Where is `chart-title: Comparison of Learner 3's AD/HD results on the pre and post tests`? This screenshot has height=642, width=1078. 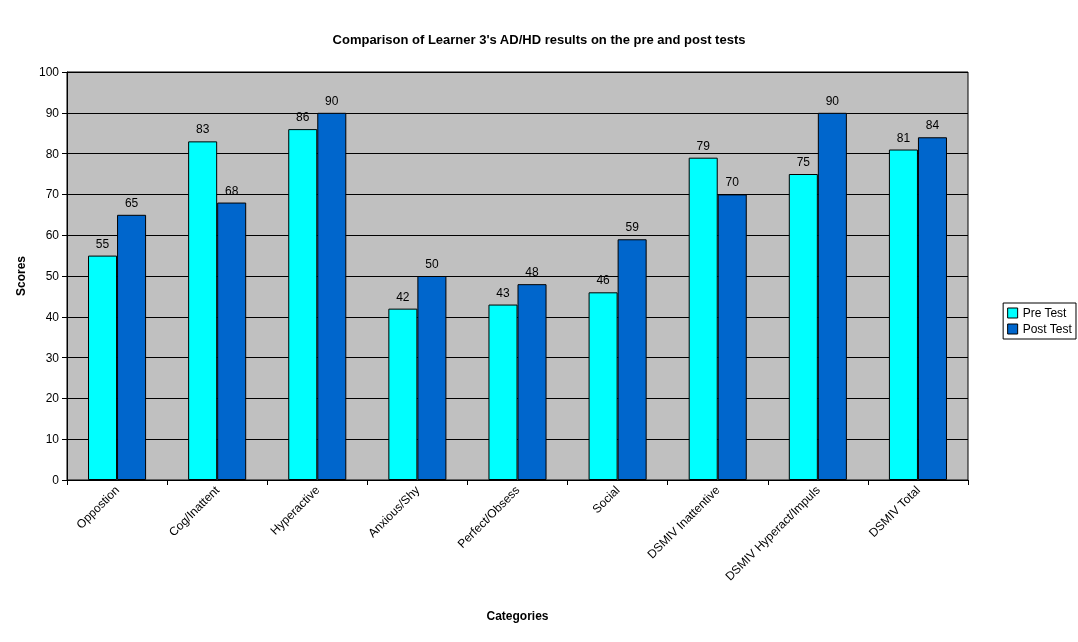
chart-title: Comparison of Learner 3's AD/HD results on the pre and post tests is located at coordinates (539, 39).